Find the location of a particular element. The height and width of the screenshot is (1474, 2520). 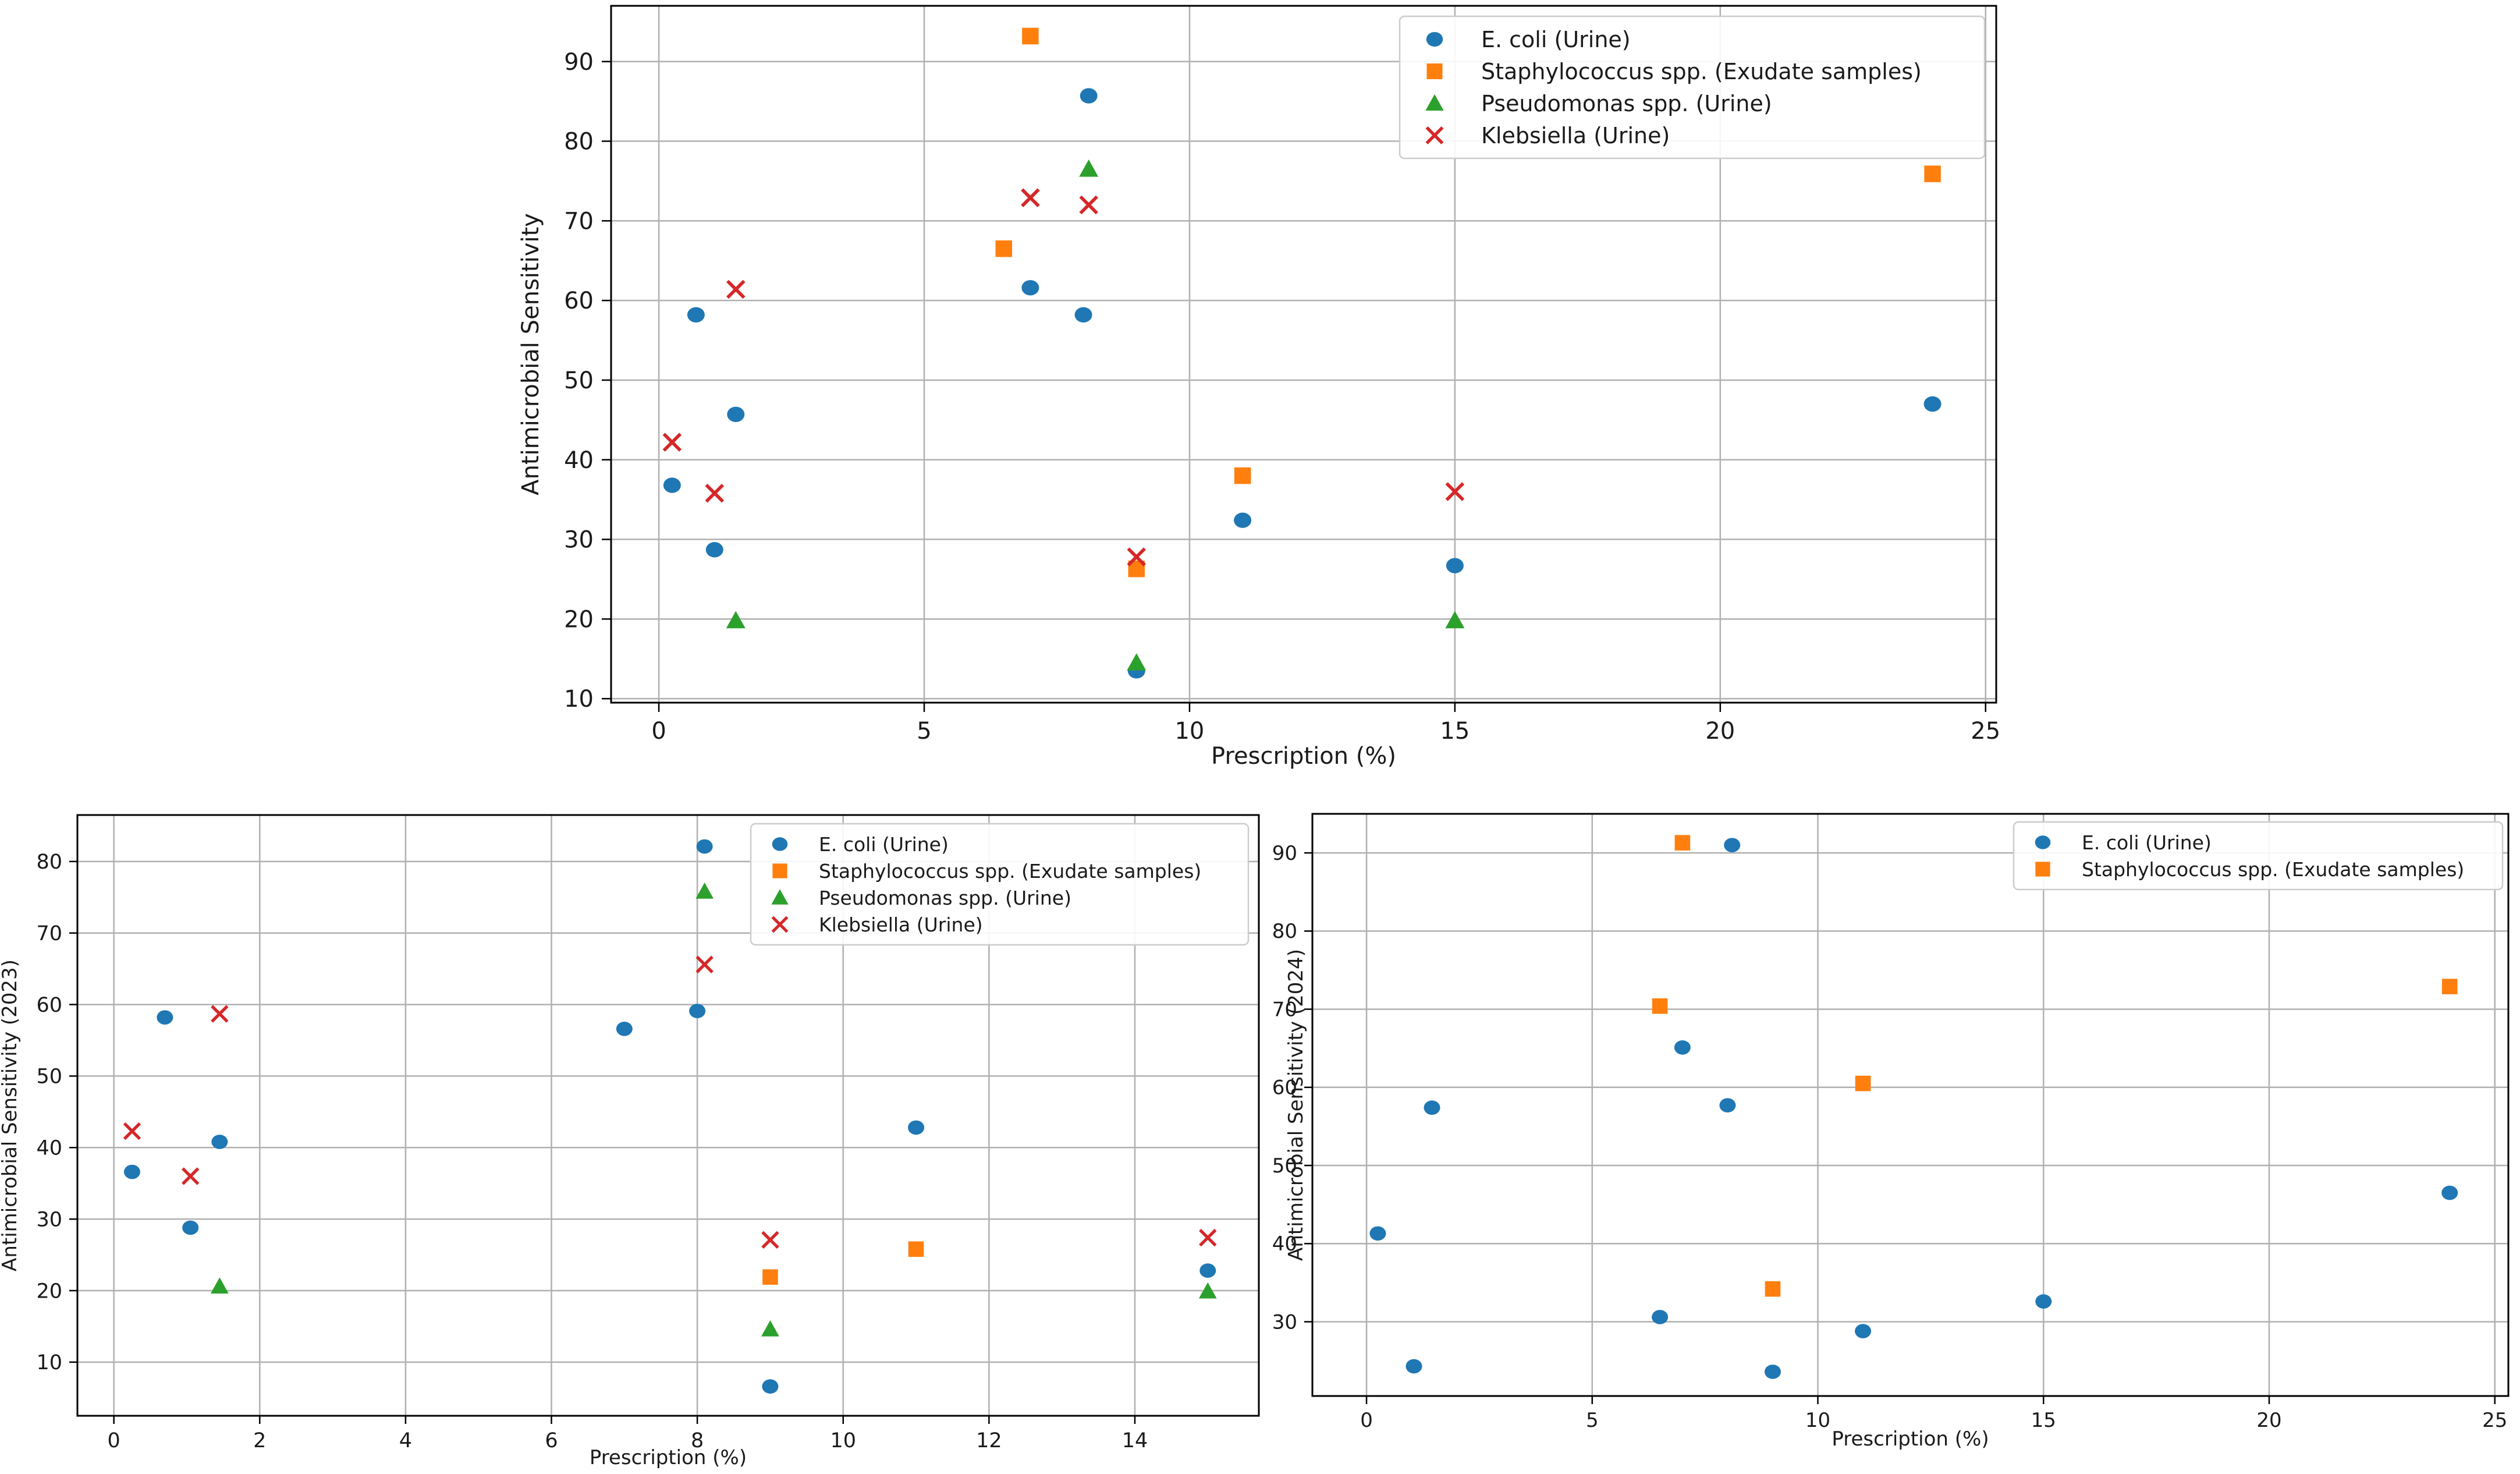

x-tick-label: 25 is located at coordinates (2494, 1420).